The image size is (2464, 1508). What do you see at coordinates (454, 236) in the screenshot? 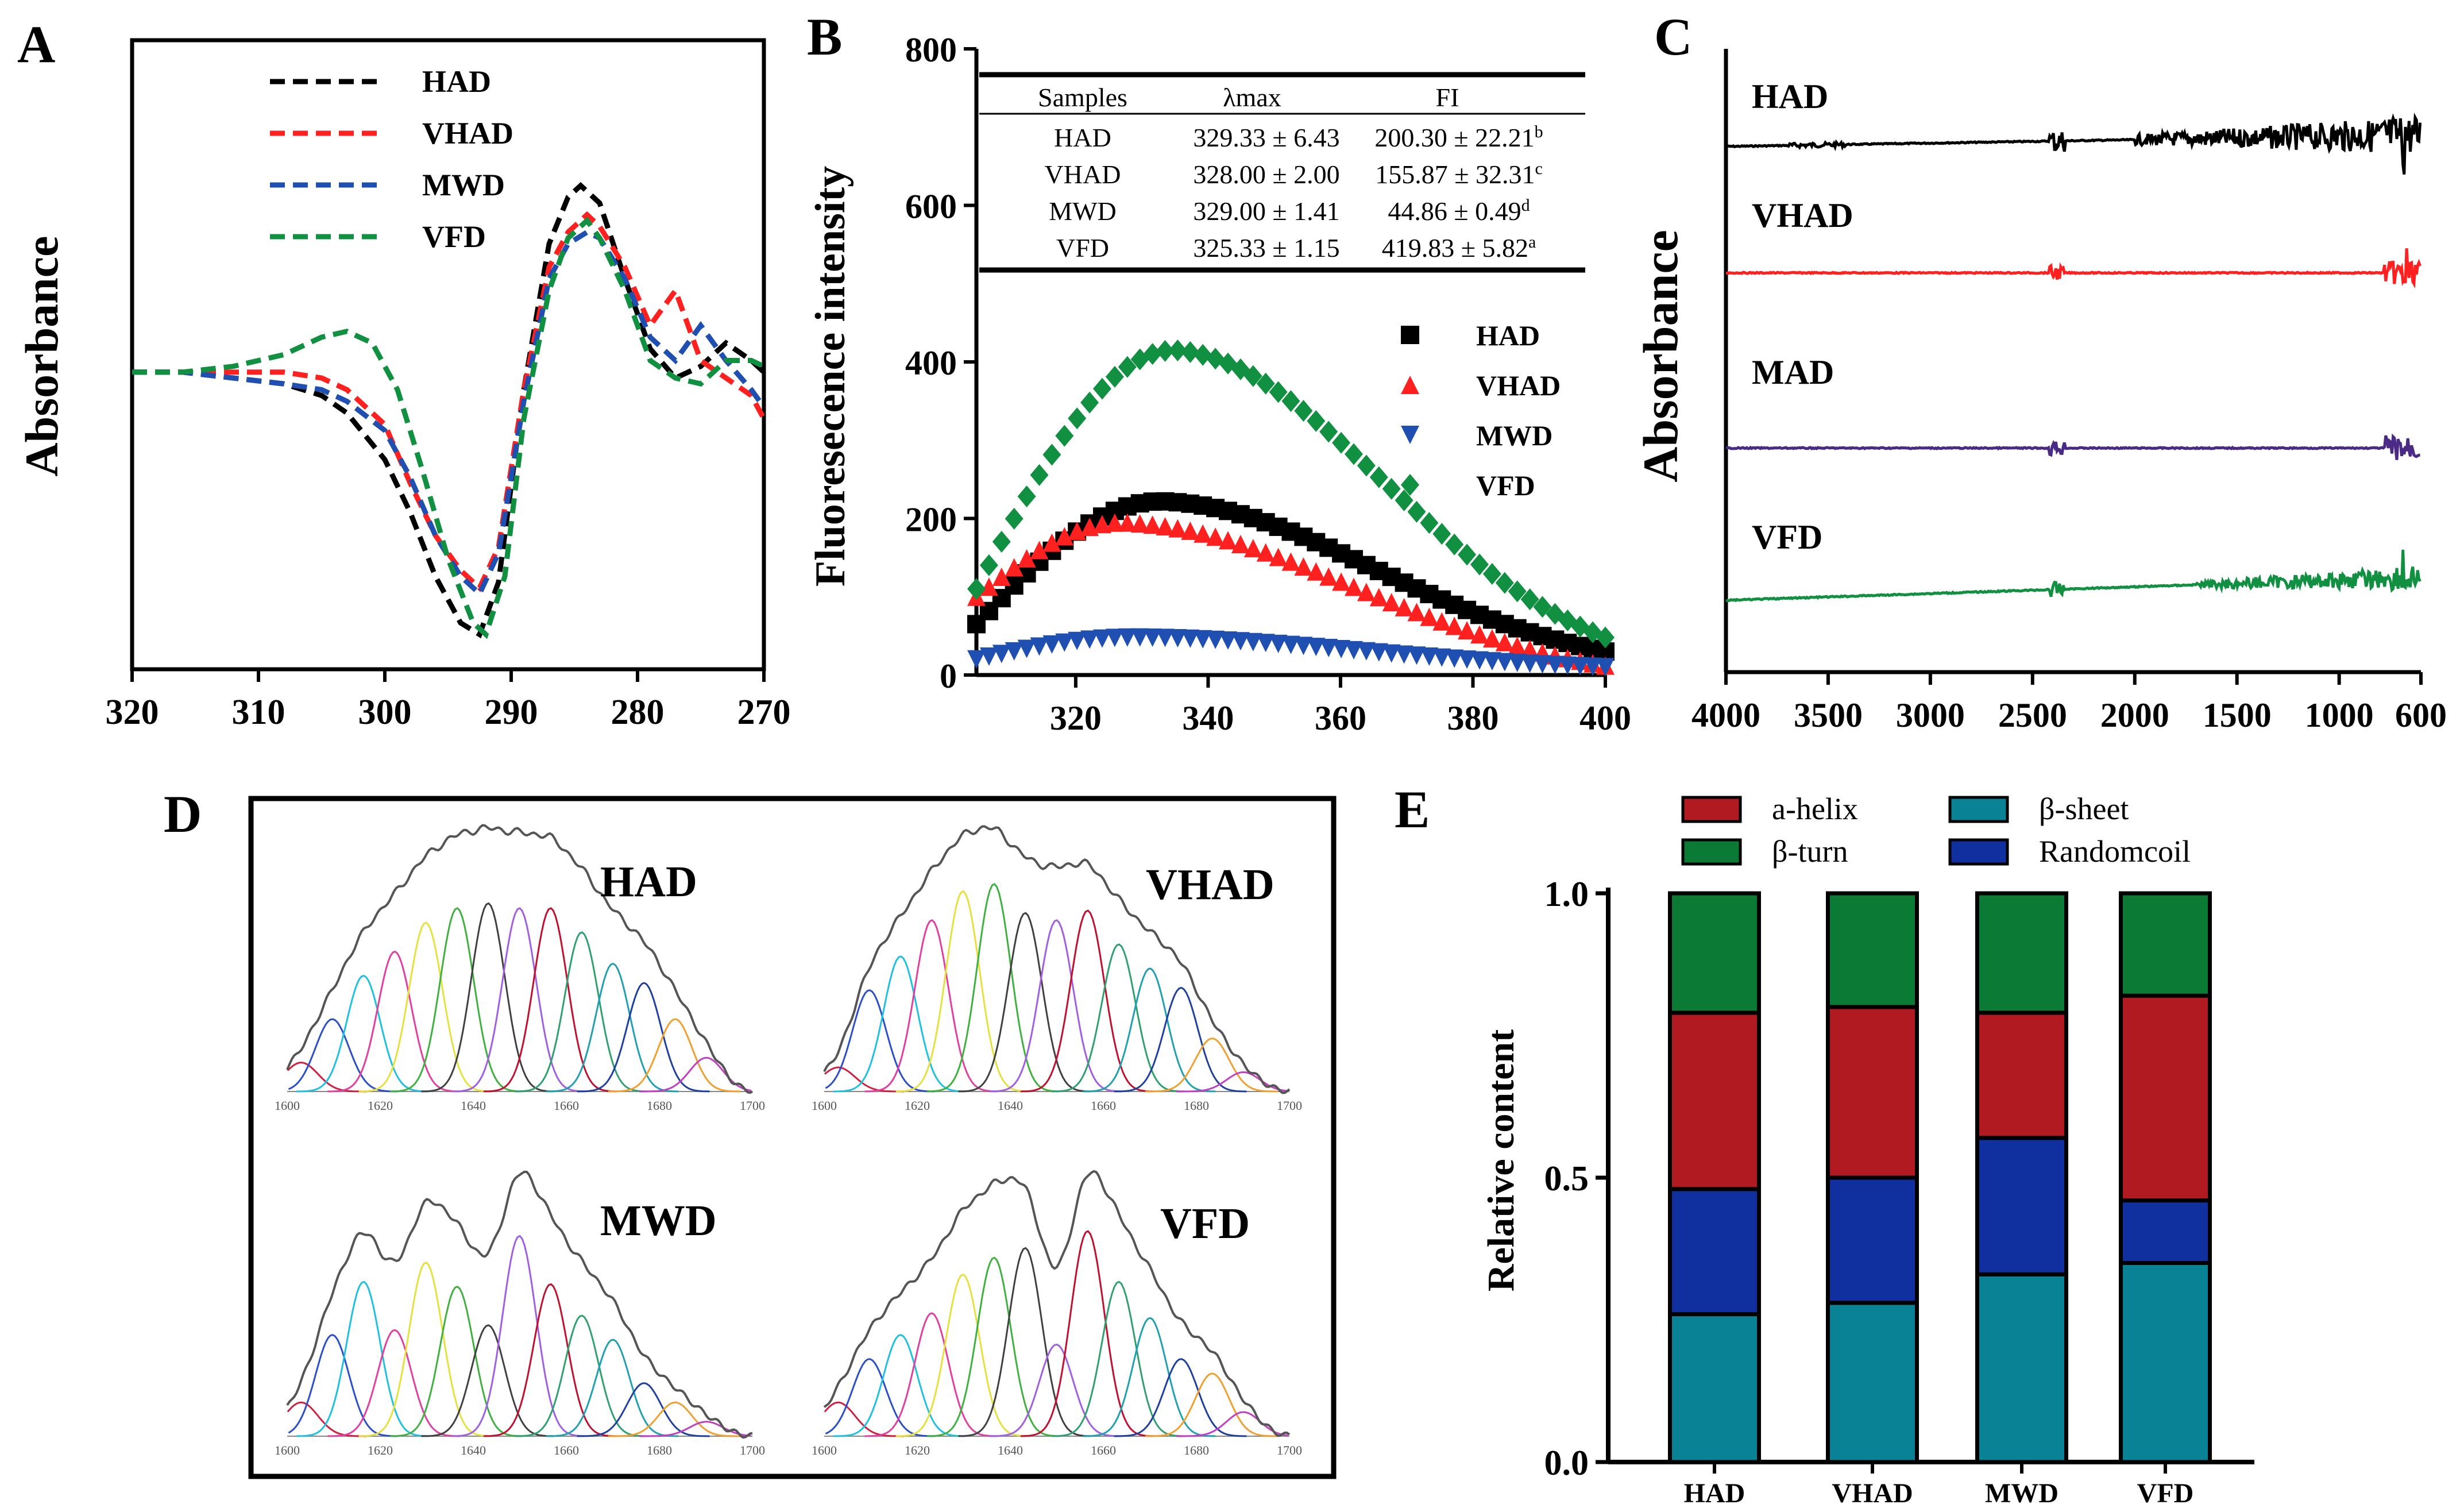
I see `a-legend-label: VFD` at bounding box center [454, 236].